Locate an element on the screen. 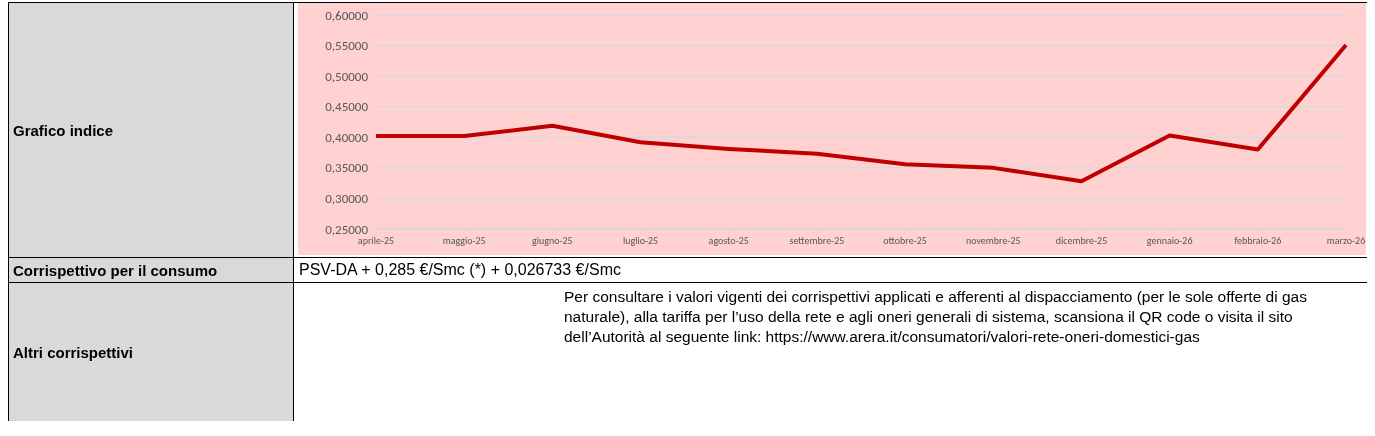 This screenshot has width=1375, height=436. y-tick-label: 0,40000 is located at coordinates (347, 137).